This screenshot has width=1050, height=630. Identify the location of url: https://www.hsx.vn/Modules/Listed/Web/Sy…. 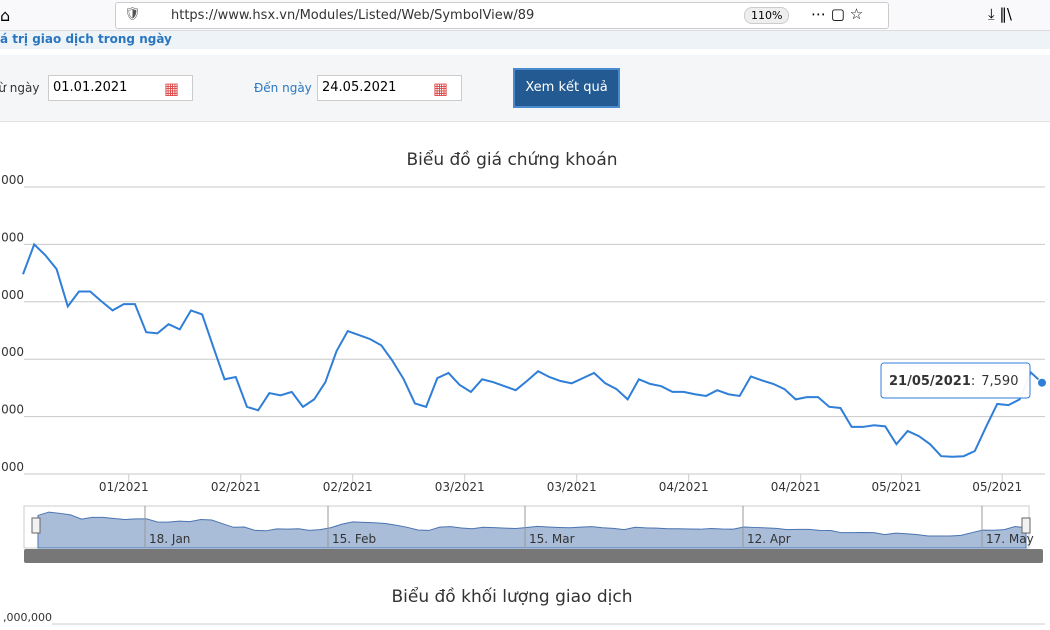
(353, 15).